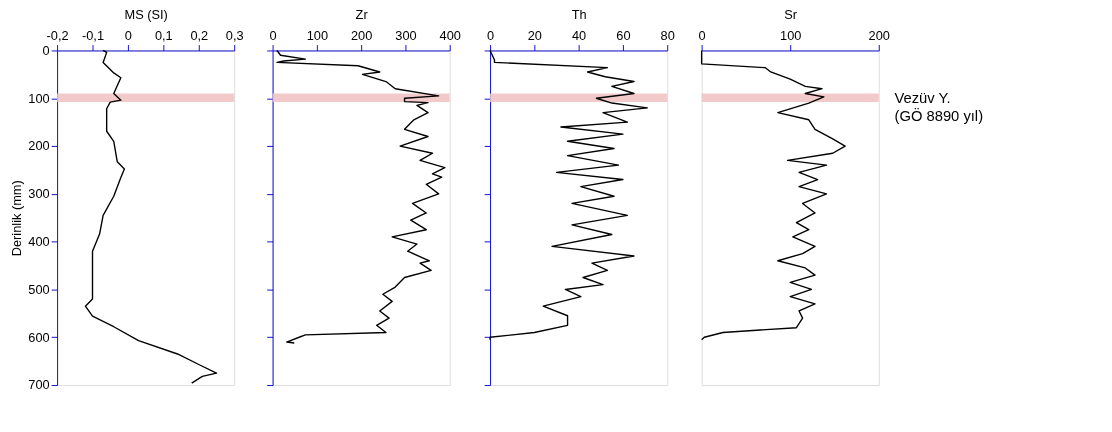  What do you see at coordinates (362, 15) in the screenshot?
I see `x-axis-title: Zr` at bounding box center [362, 15].